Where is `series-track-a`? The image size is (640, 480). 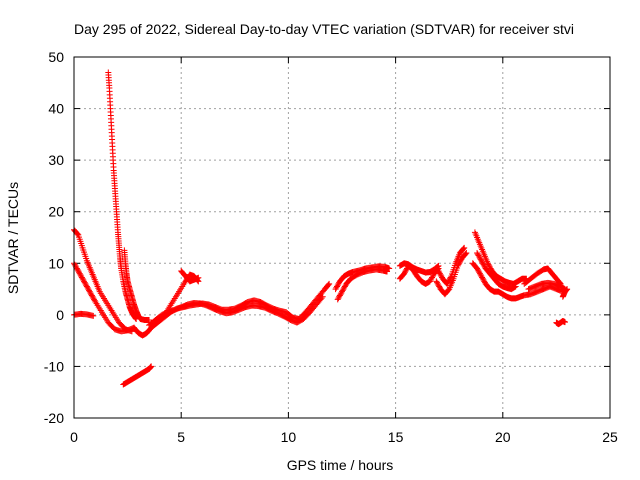 series-track-a is located at coordinates (103, 280).